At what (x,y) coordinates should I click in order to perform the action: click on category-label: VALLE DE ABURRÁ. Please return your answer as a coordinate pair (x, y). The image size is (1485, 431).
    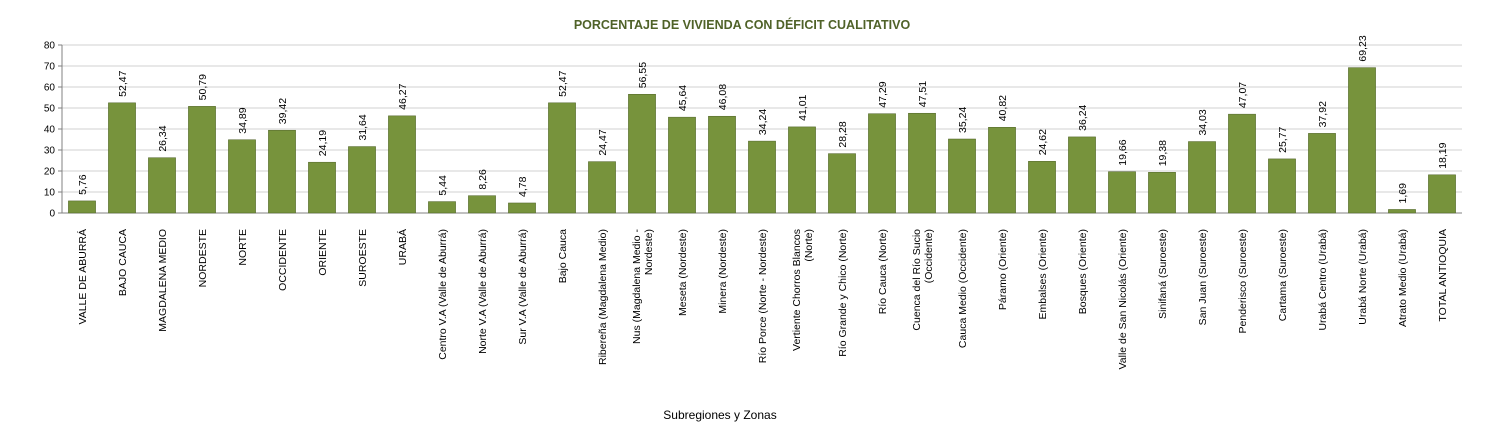
    Looking at the image, I should click on (82, 277).